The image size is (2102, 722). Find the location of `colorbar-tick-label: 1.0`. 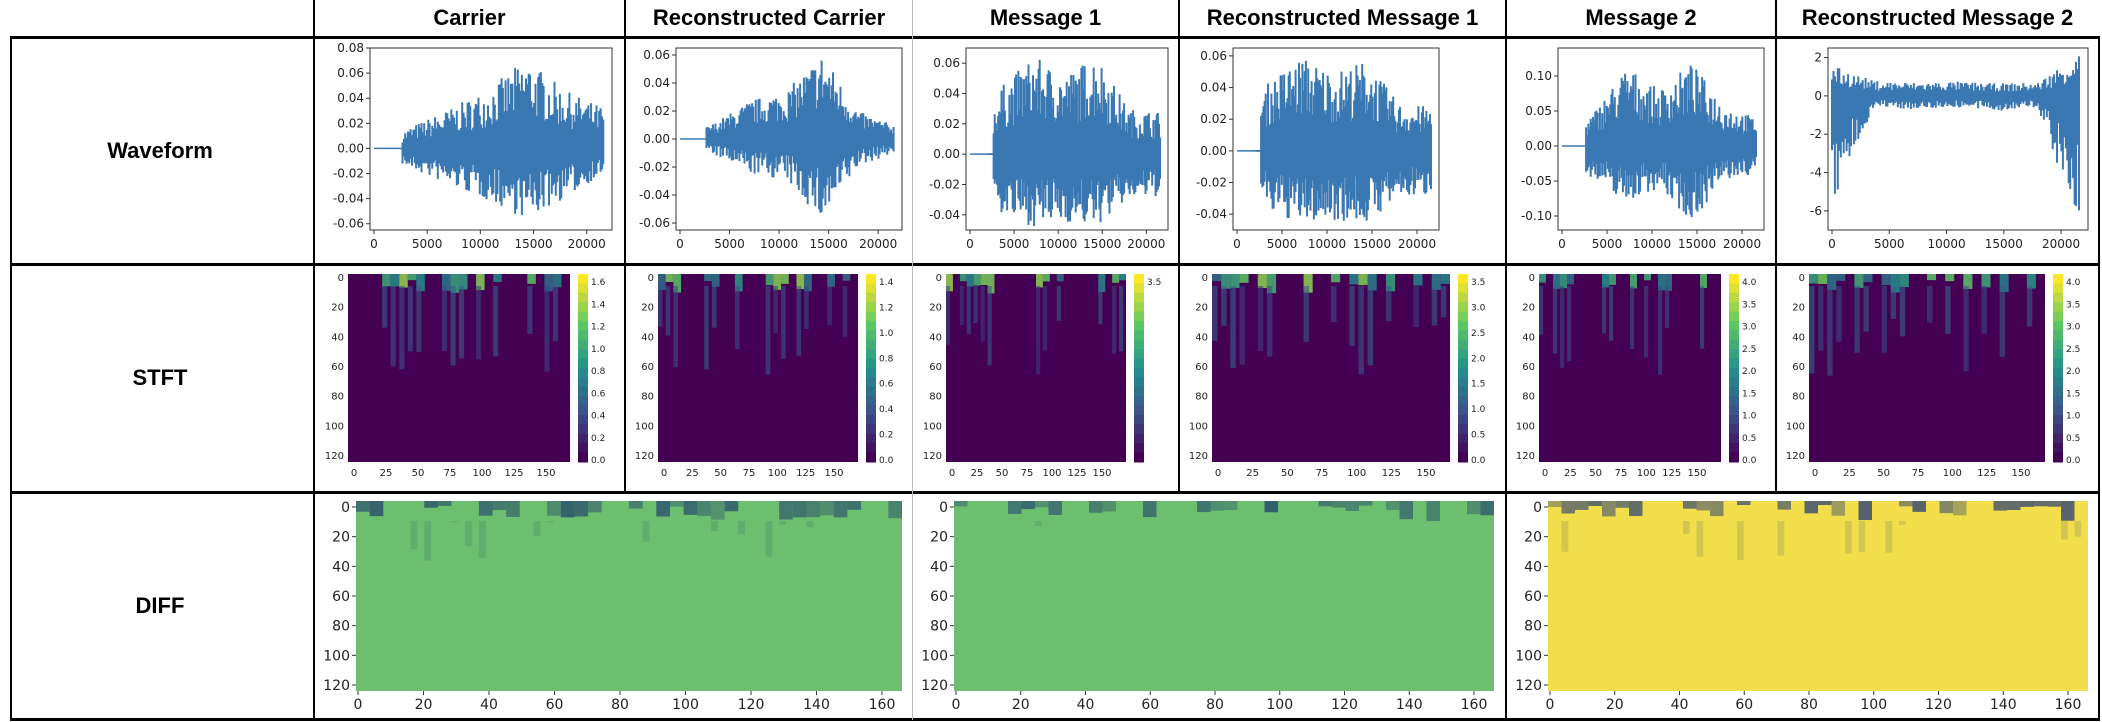

colorbar-tick-label: 1.0 is located at coordinates (2073, 417).